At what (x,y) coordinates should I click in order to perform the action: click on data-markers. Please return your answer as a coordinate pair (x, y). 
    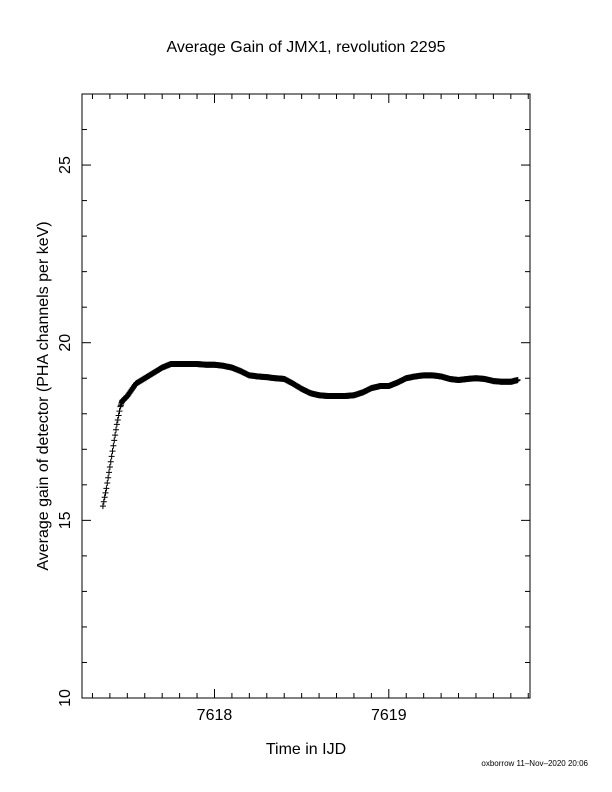
    Looking at the image, I should click on (310, 435).